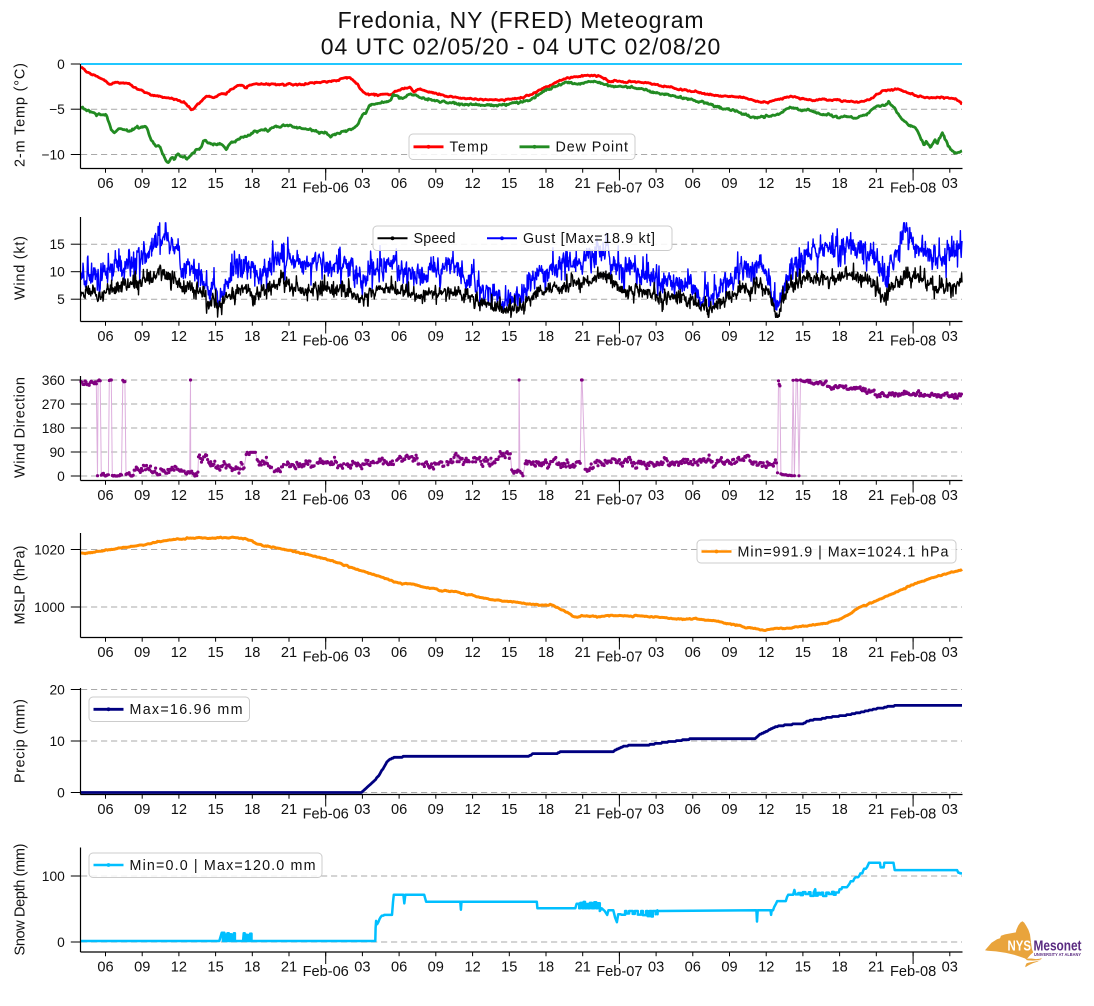 This screenshot has height=1006, width=1094. Describe the element at coordinates (57, 452) in the screenshot. I see `svg-text: 90` at that location.